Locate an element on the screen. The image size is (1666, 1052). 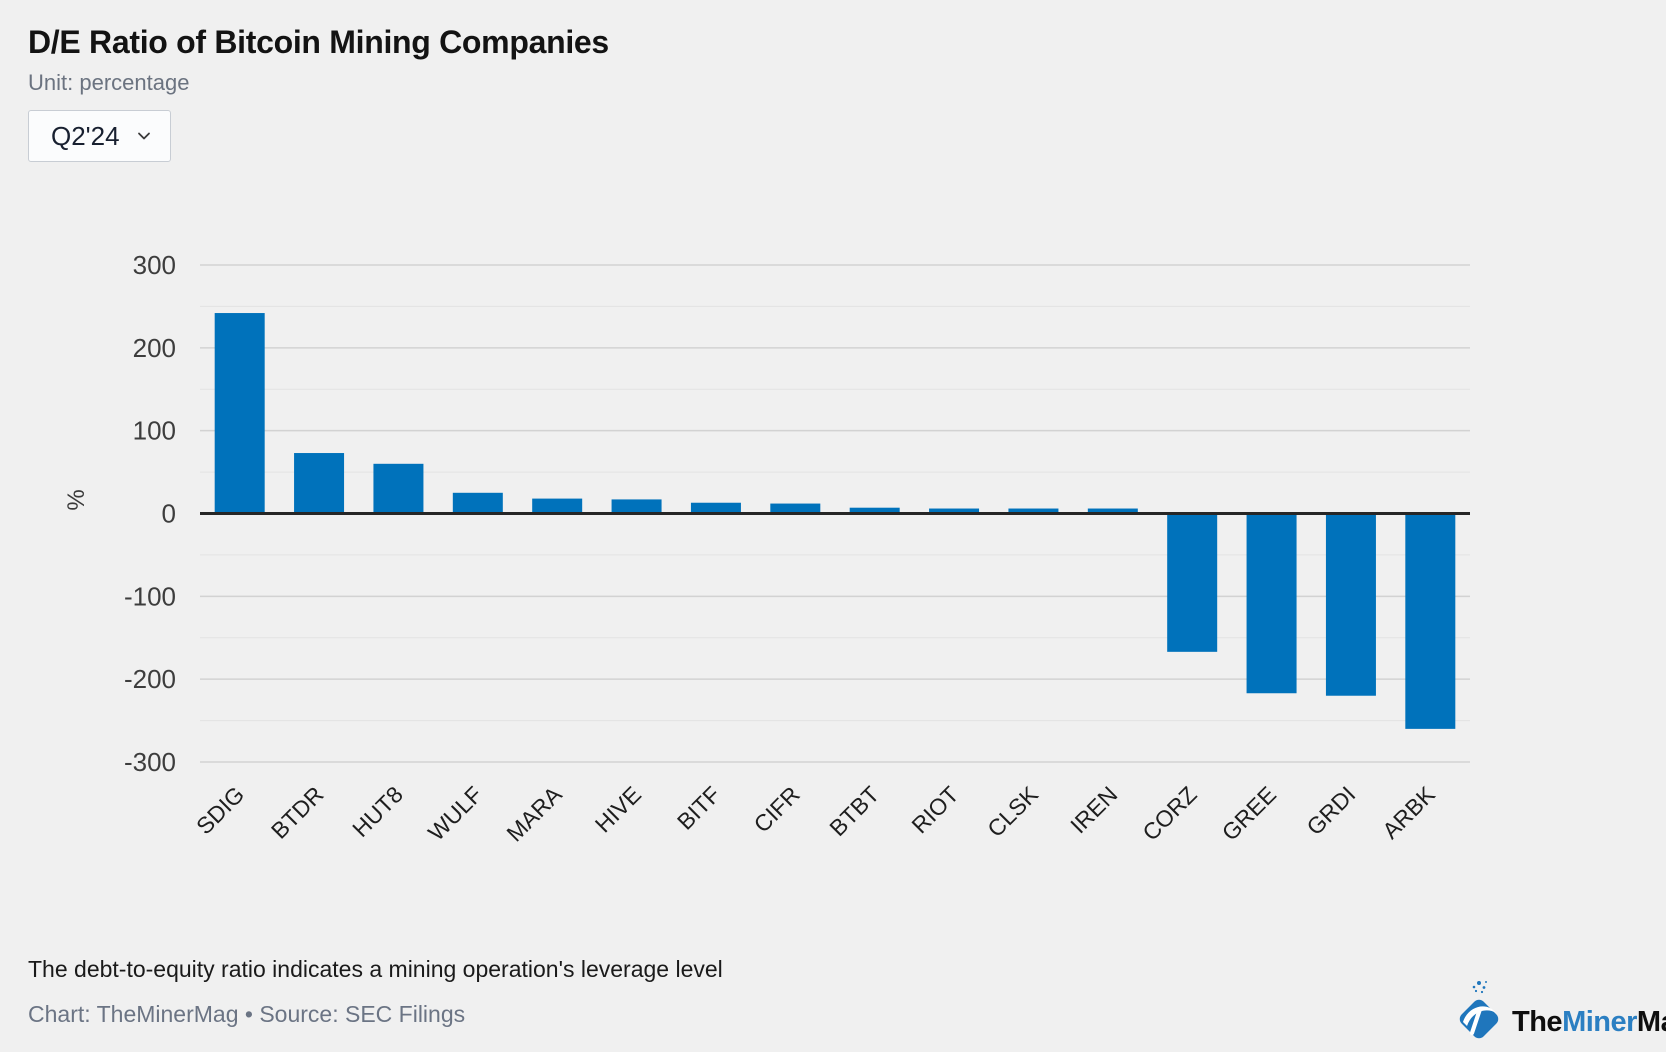
x-axis-label-HUT8: HUT8 is located at coordinates (377, 811).